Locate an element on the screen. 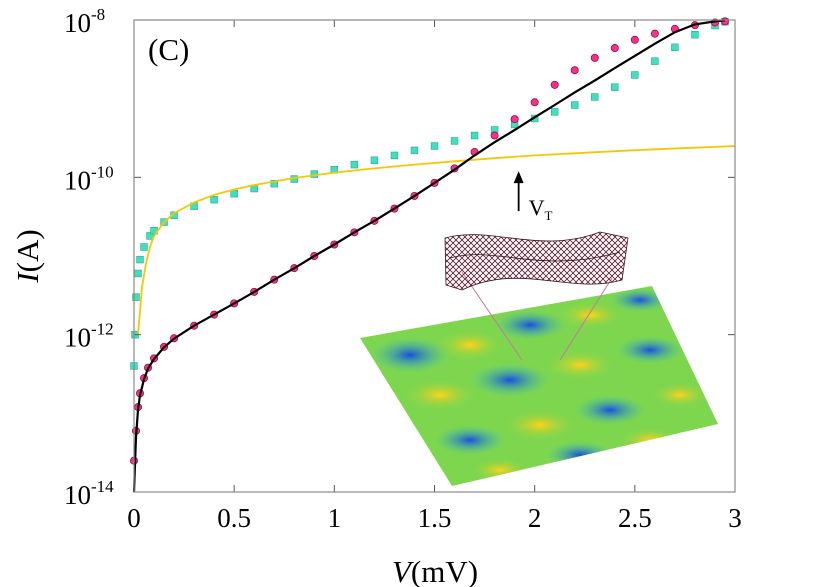 The height and width of the screenshot is (587, 830). x-axis-title: V(mV) is located at coordinates (435, 570).